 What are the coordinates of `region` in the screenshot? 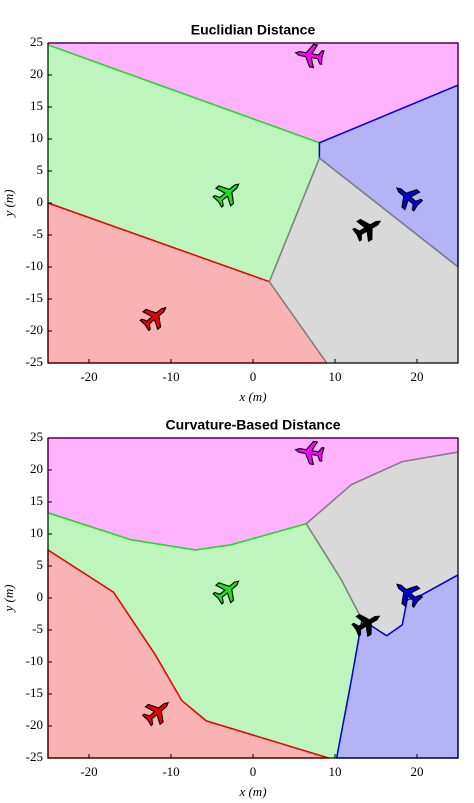 It's located at (397, 666).